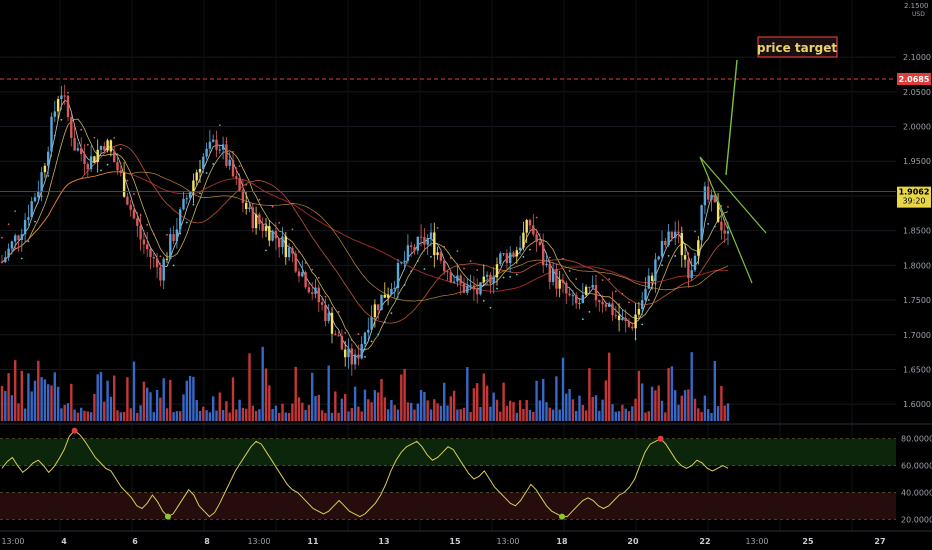 The image size is (932, 550). What do you see at coordinates (797, 47) in the screenshot?
I see `price-target-annotation: price target` at bounding box center [797, 47].